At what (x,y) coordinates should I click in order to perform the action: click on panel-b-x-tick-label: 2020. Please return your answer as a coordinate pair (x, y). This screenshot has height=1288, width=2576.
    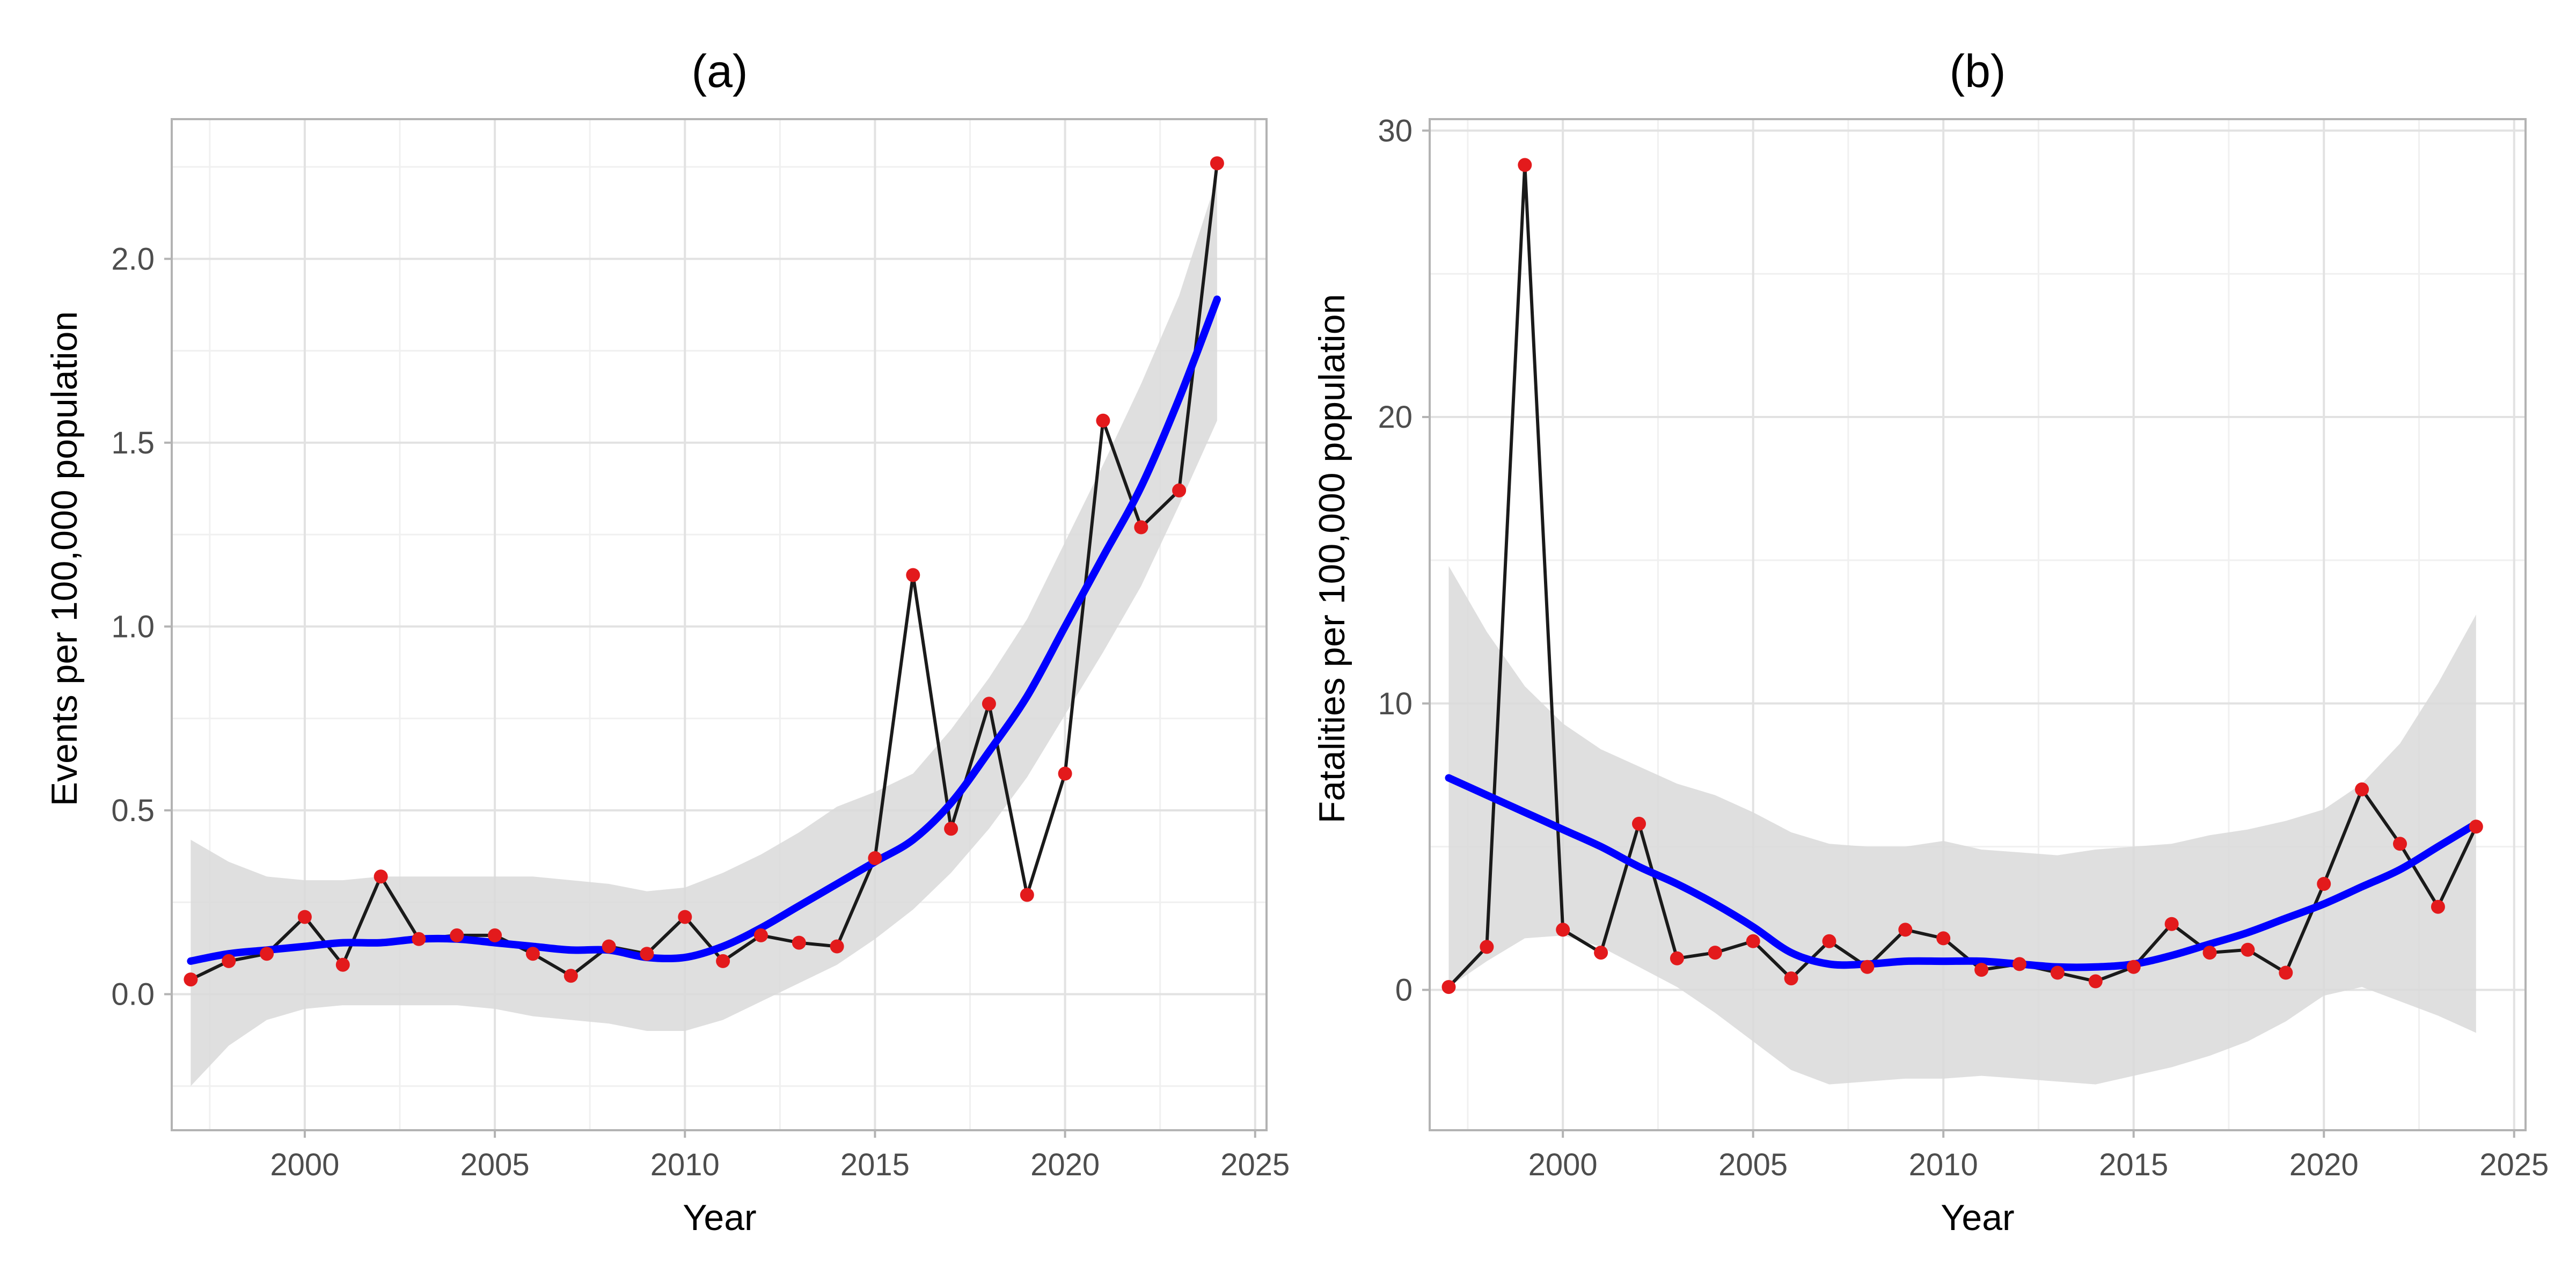
    Looking at the image, I should click on (2324, 1164).